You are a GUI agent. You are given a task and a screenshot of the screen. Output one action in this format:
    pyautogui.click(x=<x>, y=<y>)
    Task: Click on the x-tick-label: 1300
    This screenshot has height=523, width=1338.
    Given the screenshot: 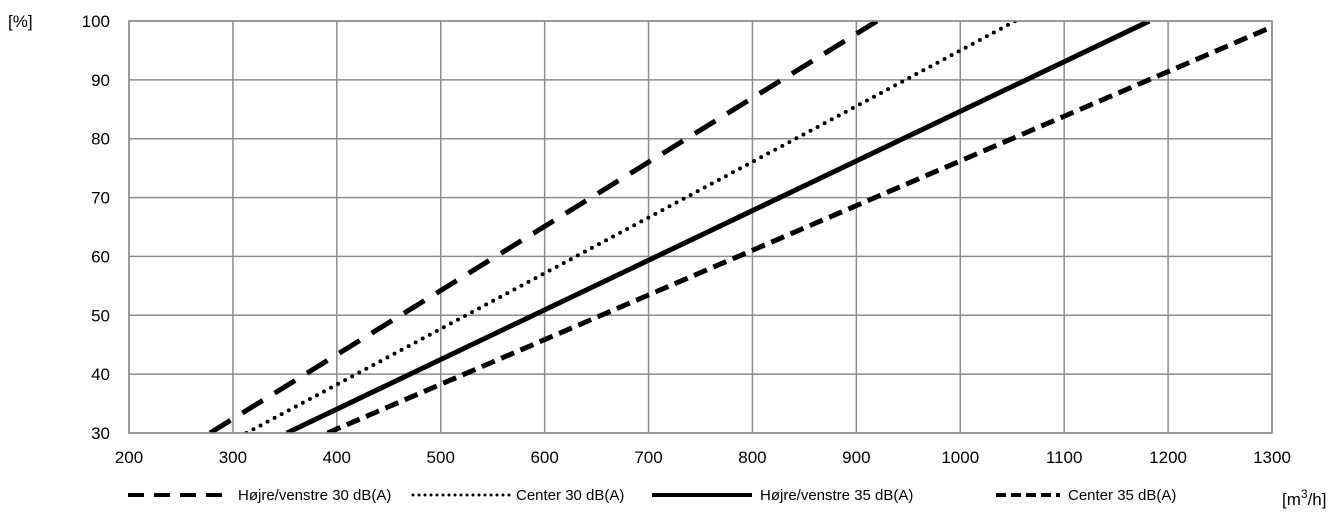 What is the action you would take?
    pyautogui.click(x=1272, y=457)
    